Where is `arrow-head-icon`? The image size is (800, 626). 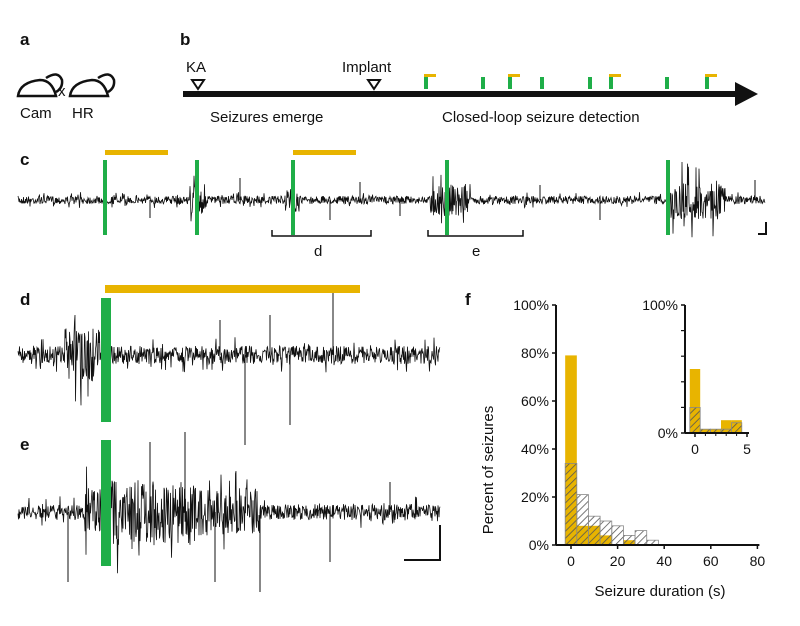 arrow-head-icon is located at coordinates (746, 94).